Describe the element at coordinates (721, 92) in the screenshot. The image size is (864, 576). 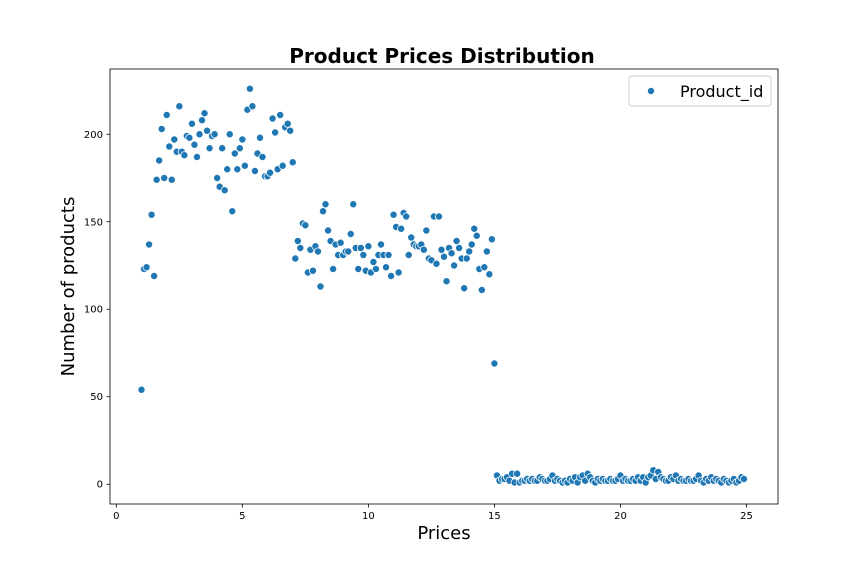
I see `legend-label: Product_id` at that location.